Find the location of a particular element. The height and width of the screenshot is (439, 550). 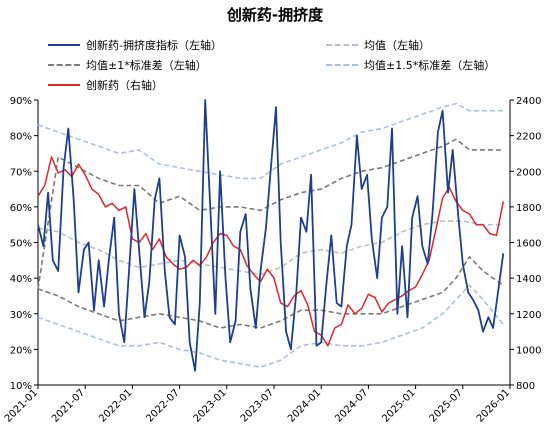

y-right-tick-label: 2200 is located at coordinates (528, 137).